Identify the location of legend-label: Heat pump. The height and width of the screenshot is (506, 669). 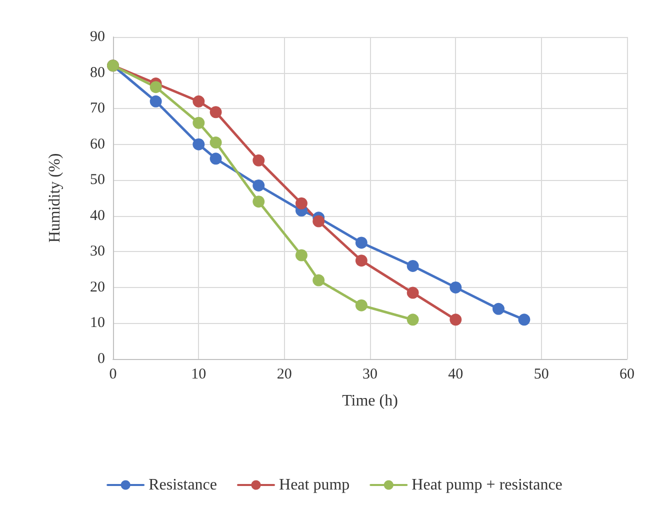
(314, 485).